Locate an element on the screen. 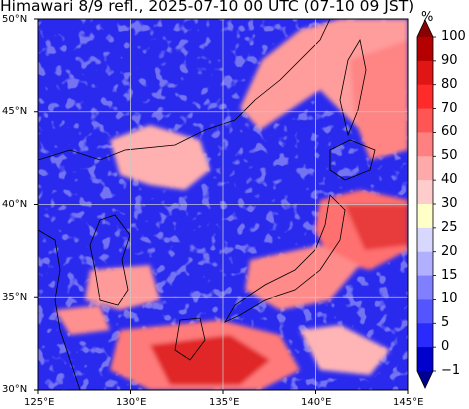 The height and width of the screenshot is (409, 469). lat-label-35n: 35°N is located at coordinates (15, 297).